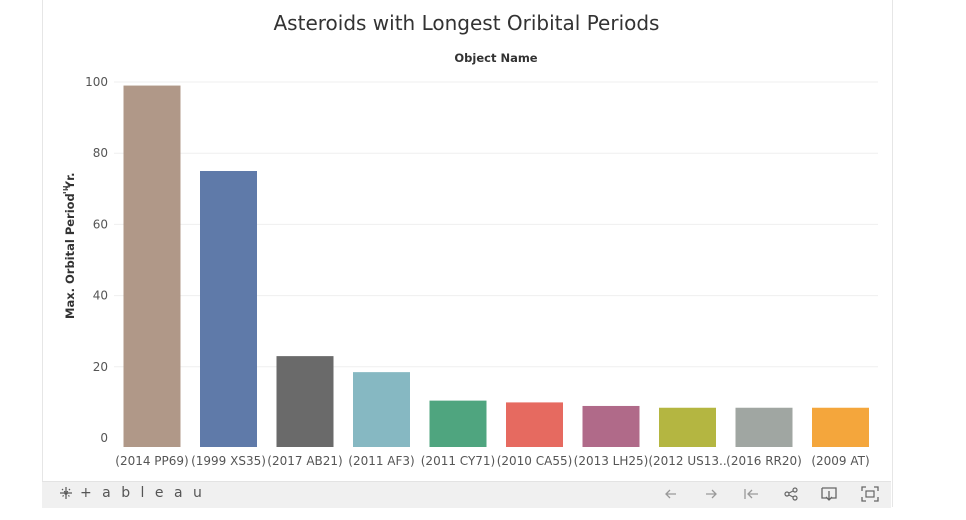  Describe the element at coordinates (870, 494) in the screenshot. I see `fullscreen-icon` at that location.